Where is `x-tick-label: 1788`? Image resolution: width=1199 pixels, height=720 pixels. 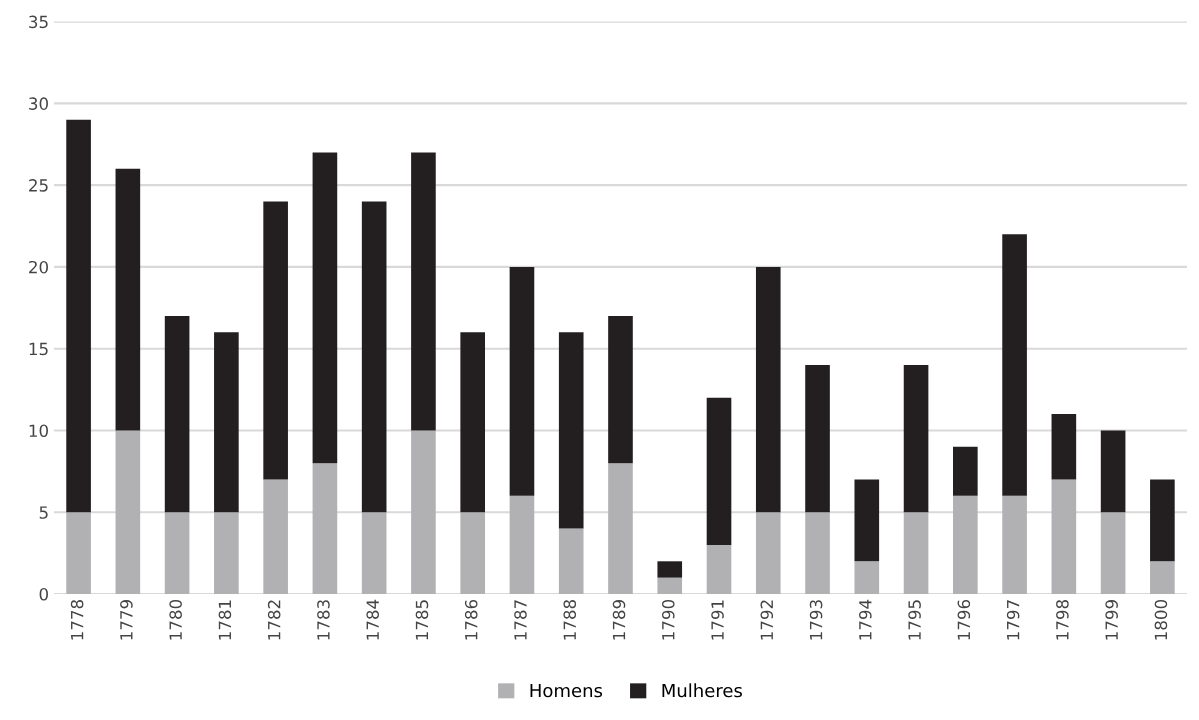 x-tick-label: 1788 is located at coordinates (570, 620).